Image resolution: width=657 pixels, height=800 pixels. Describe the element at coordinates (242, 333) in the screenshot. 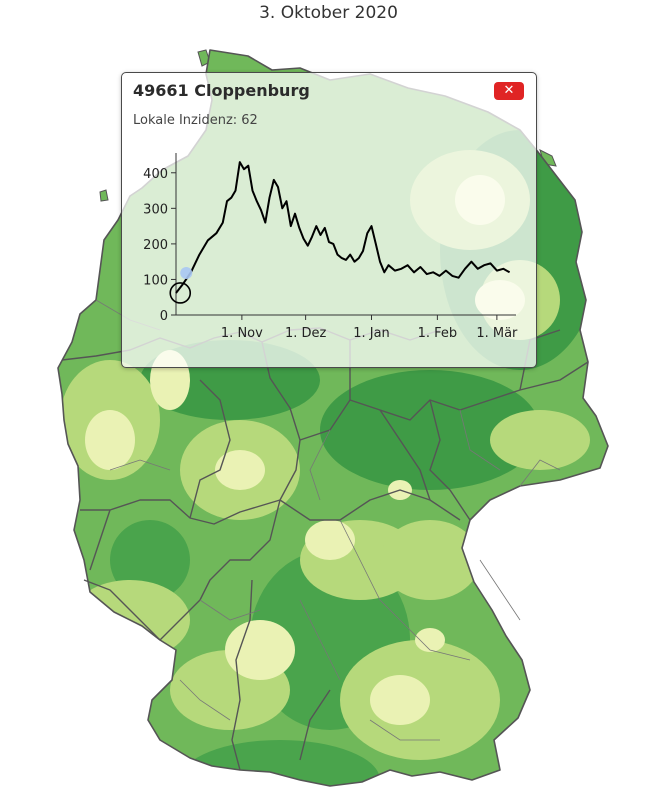

I see `x-tick-label: 1. Nov` at that location.